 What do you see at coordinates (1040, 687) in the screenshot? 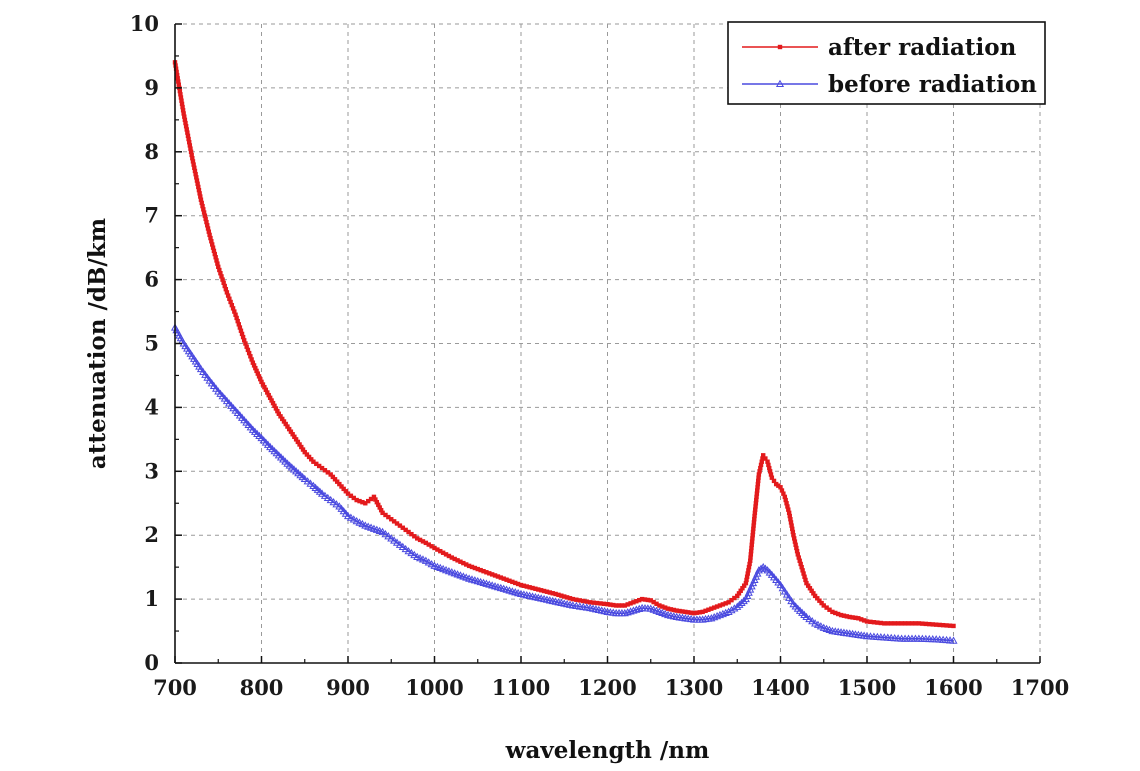
I see `x-tick-label: 1700` at bounding box center [1040, 687].